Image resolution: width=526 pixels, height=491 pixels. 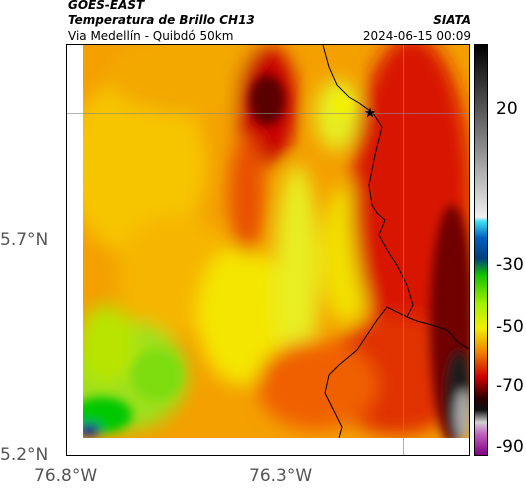 I want to click on colorbar-tick-label: -50, so click(x=510, y=327).